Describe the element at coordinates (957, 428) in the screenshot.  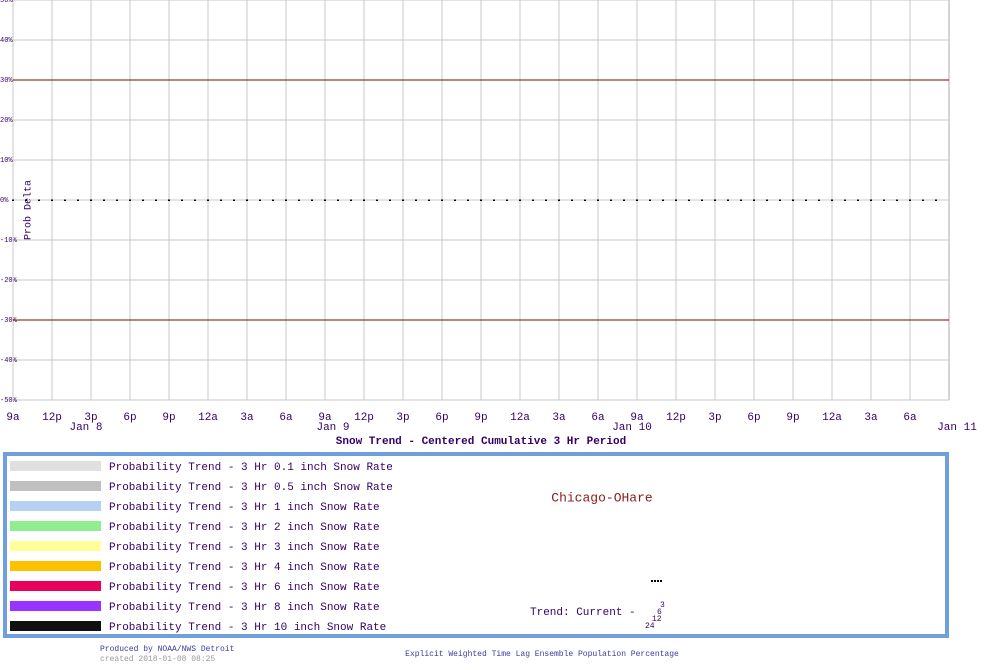
I see `date-label: Jan 11` at that location.